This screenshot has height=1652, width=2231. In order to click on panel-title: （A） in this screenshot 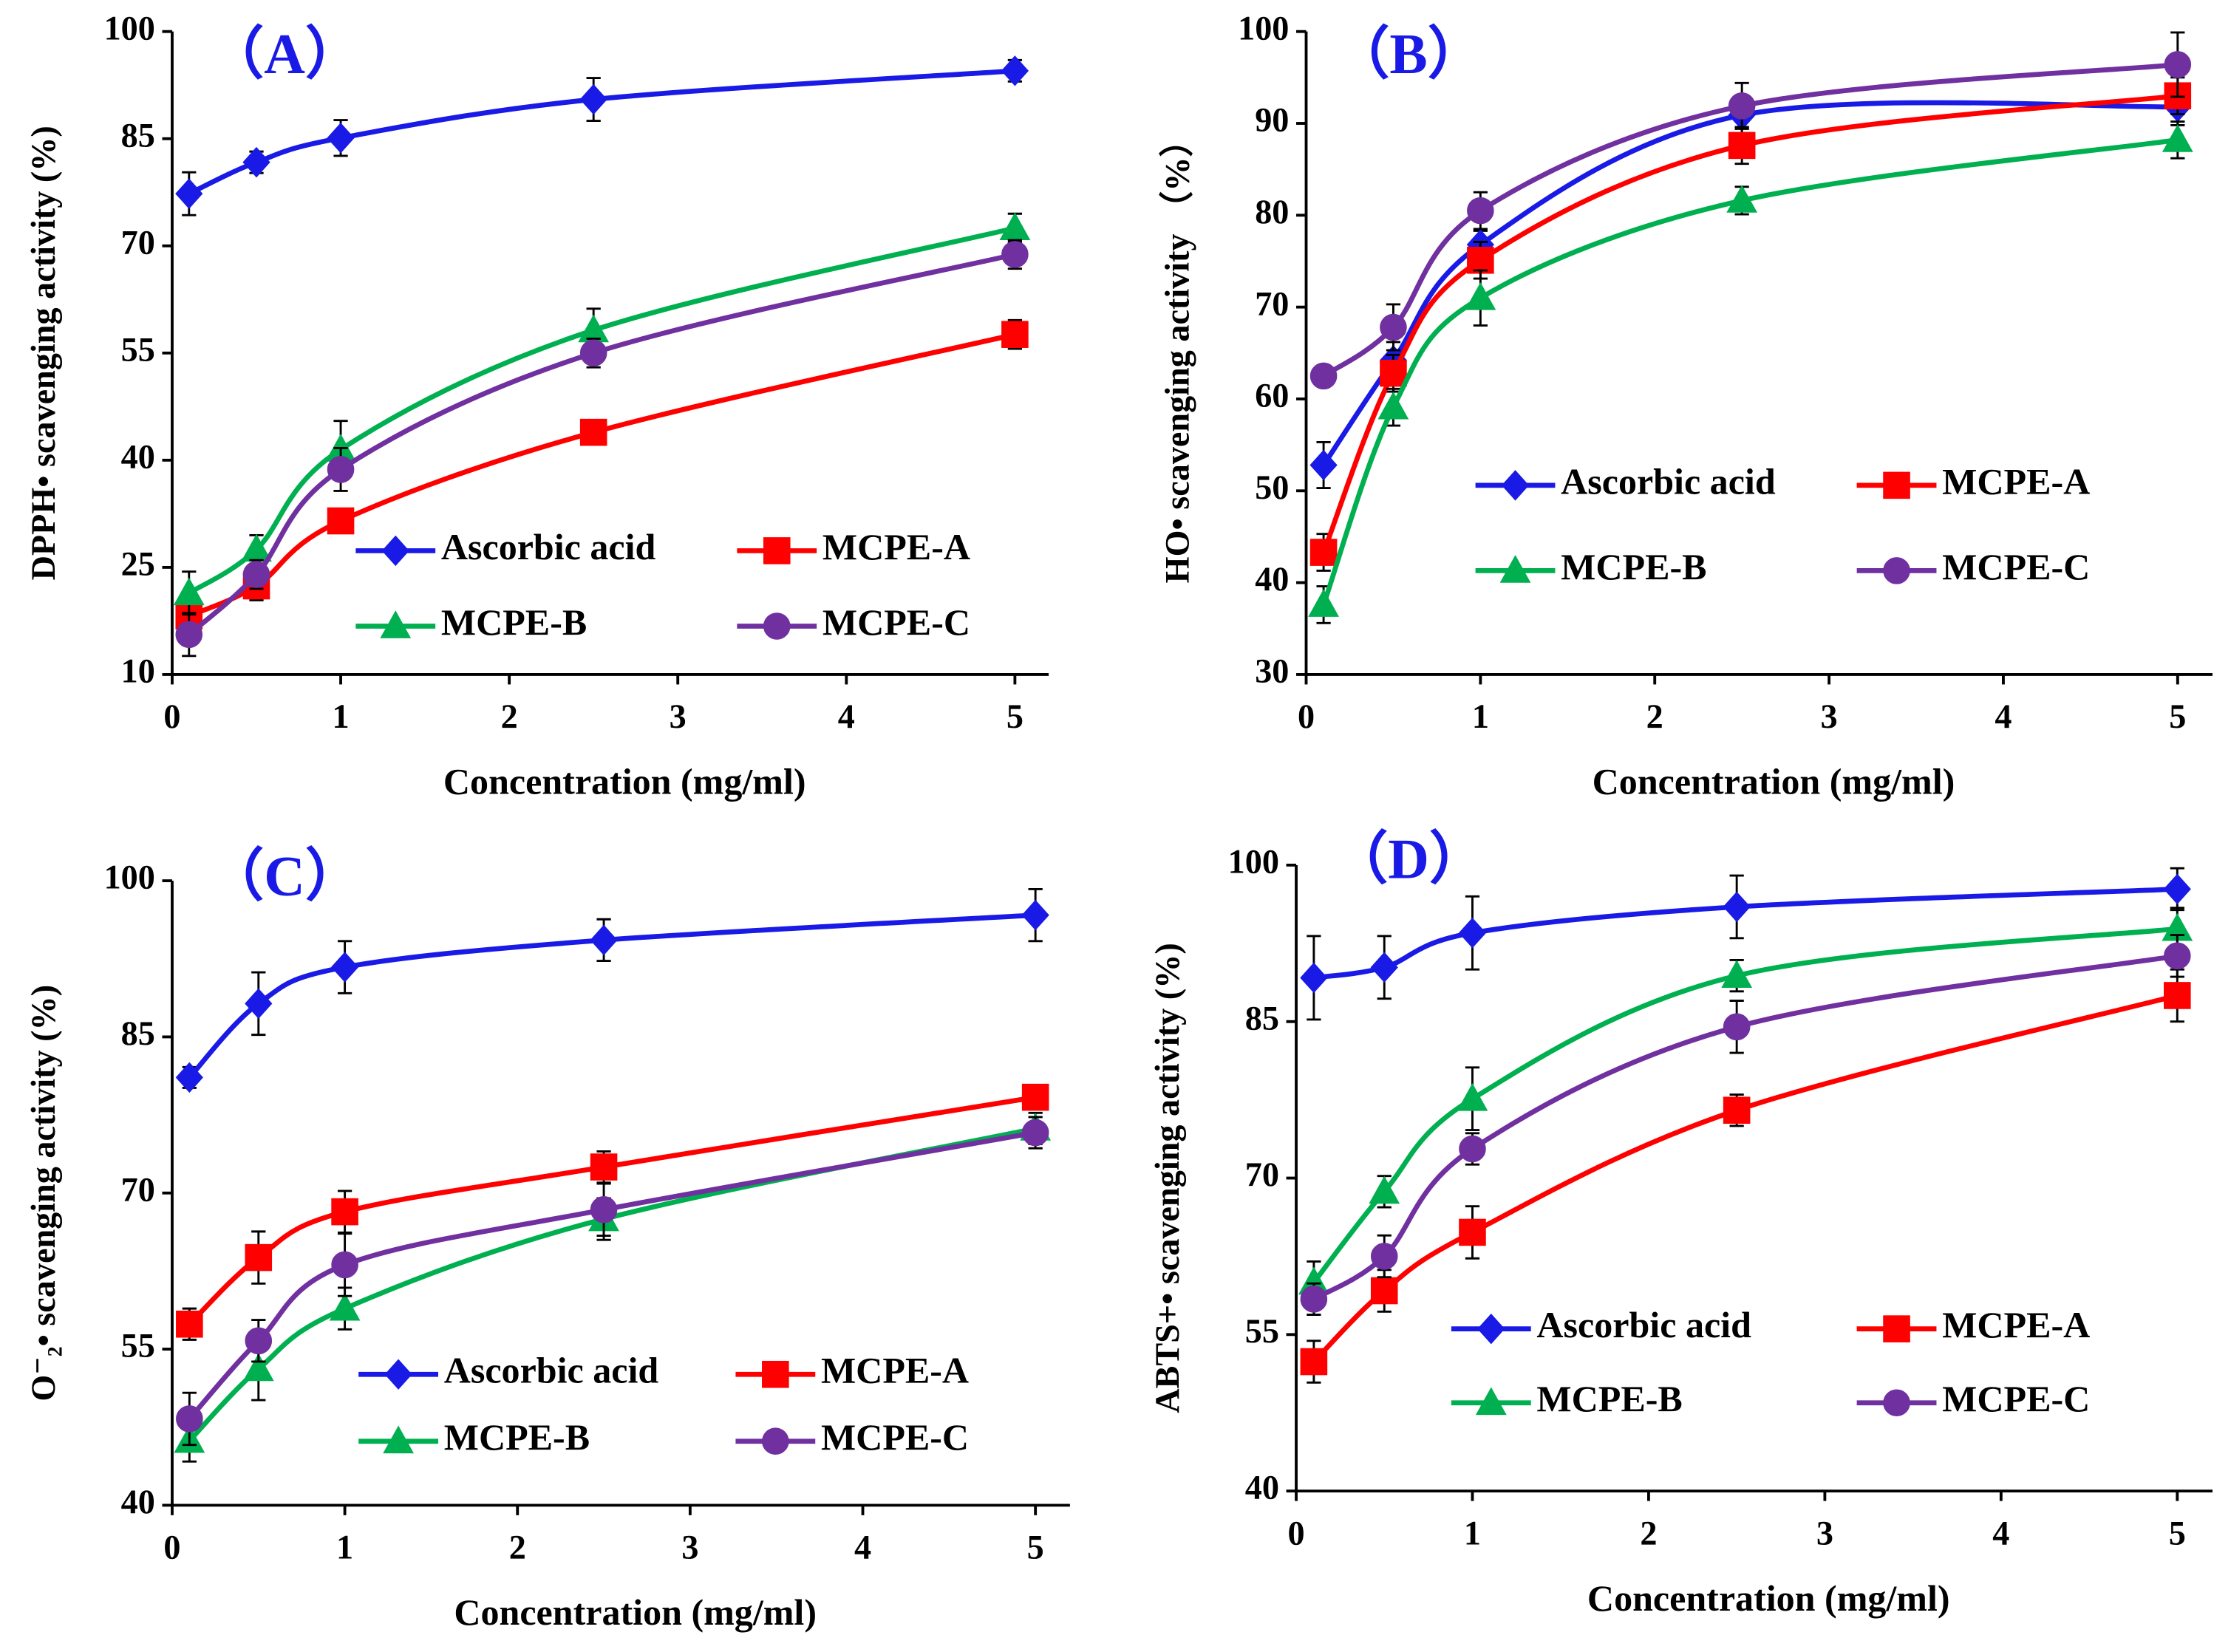, I will do `click(284, 54)`.